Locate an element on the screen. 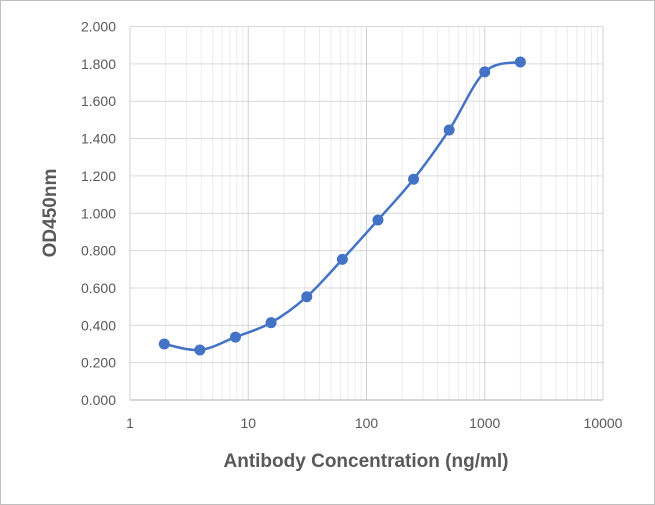  x-tick-label: 10 is located at coordinates (248, 423).